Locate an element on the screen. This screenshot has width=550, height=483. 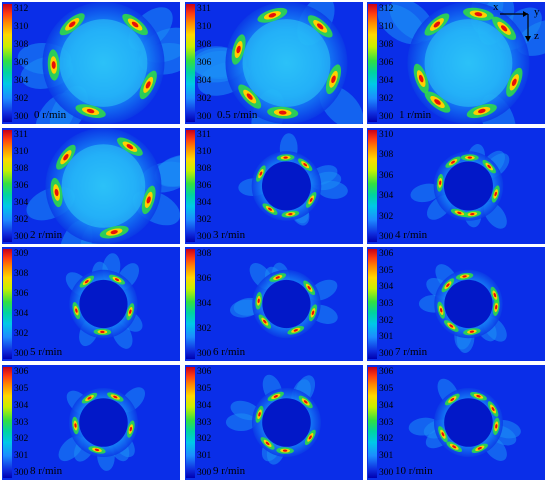
axis-y-label: y is located at coordinates (537, 12).